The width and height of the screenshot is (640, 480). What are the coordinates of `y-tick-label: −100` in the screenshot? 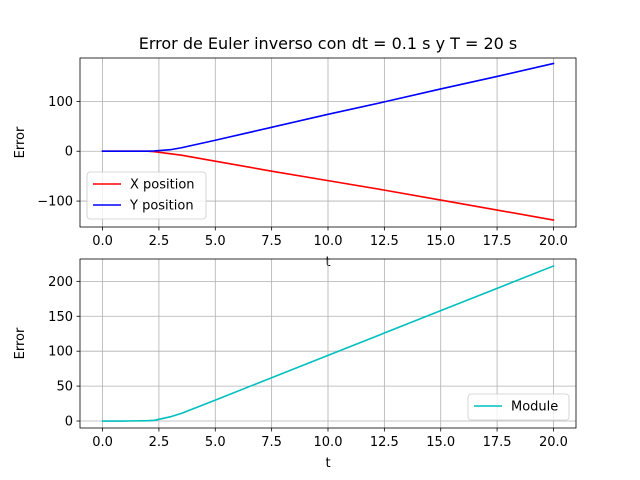 It's located at (55, 202).